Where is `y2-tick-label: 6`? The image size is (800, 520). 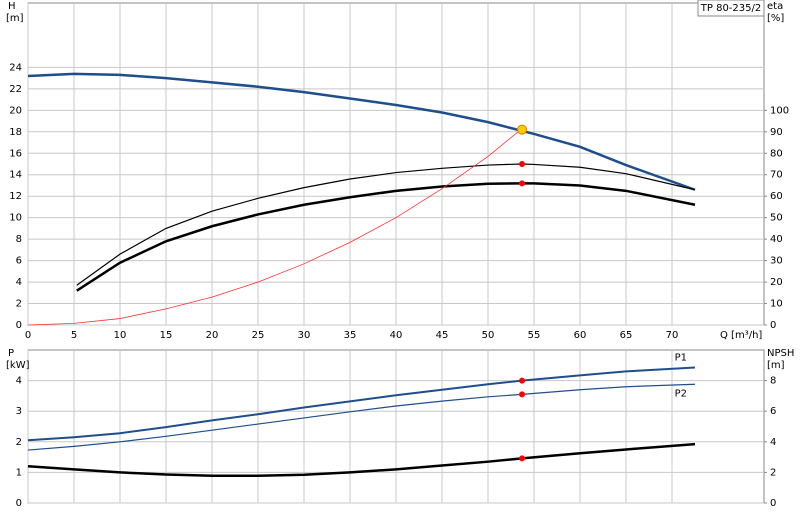
y2-tick-label: 6 is located at coordinates (773, 411).